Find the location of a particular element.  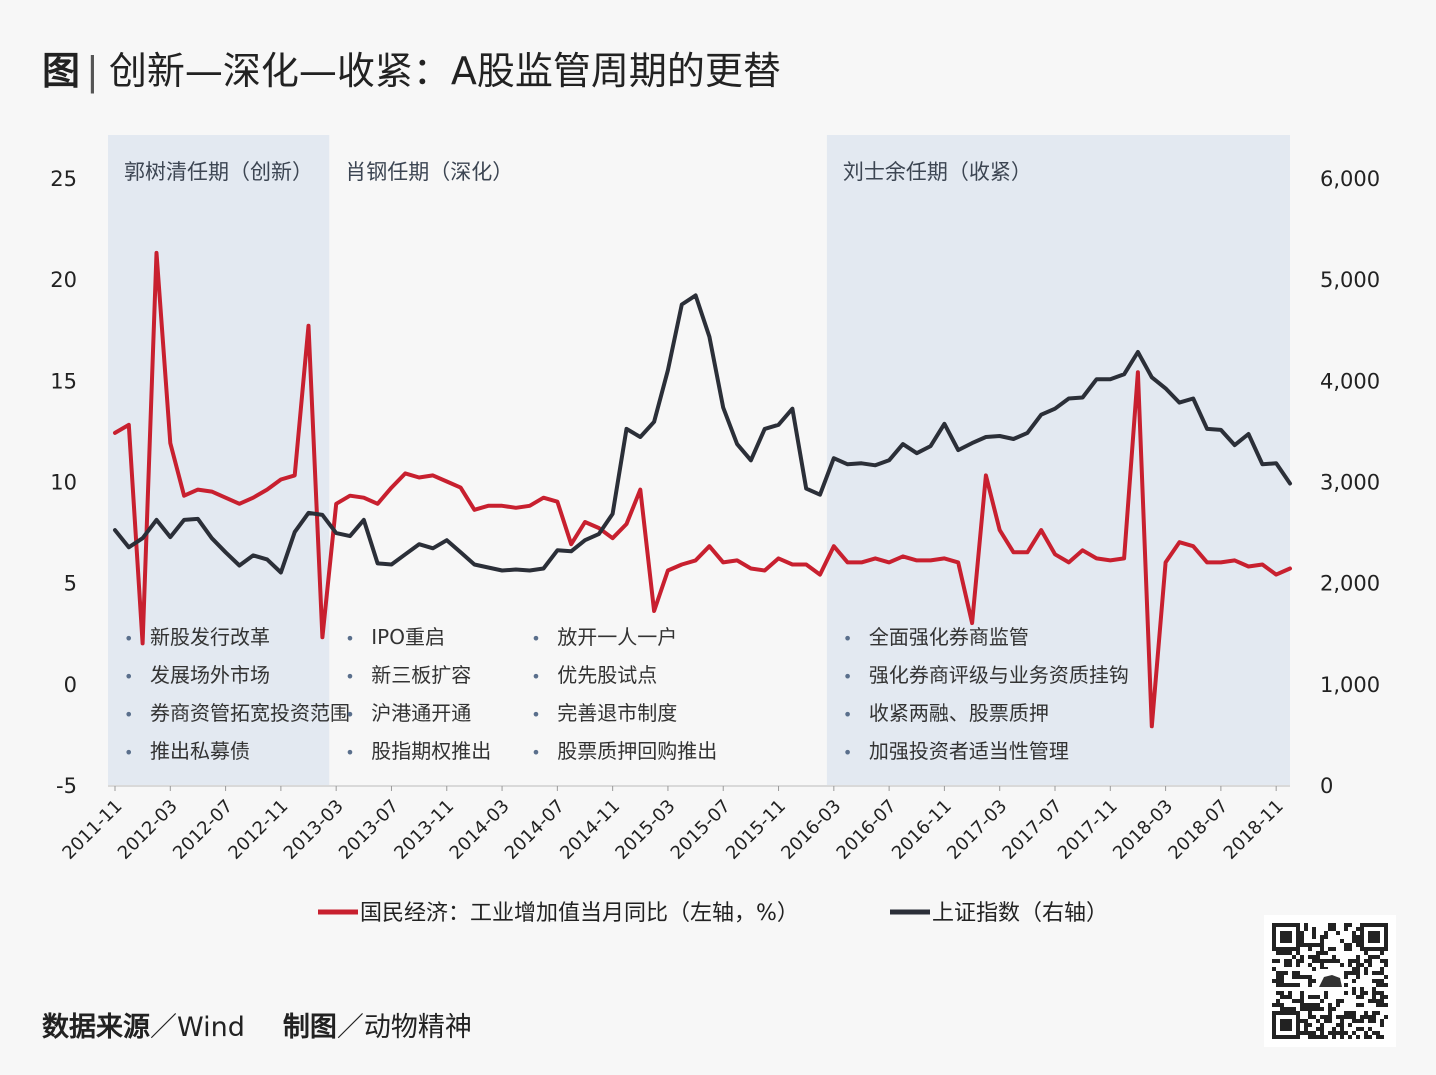

period-item: 新股发行改革 is located at coordinates (210, 637).